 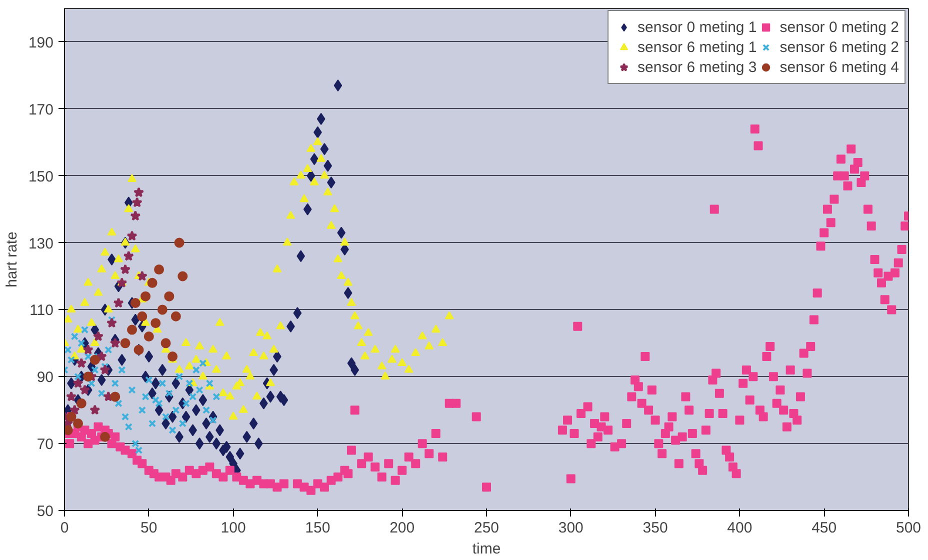 I want to click on legend-label: sensor 0 meting 2, so click(x=839, y=27).